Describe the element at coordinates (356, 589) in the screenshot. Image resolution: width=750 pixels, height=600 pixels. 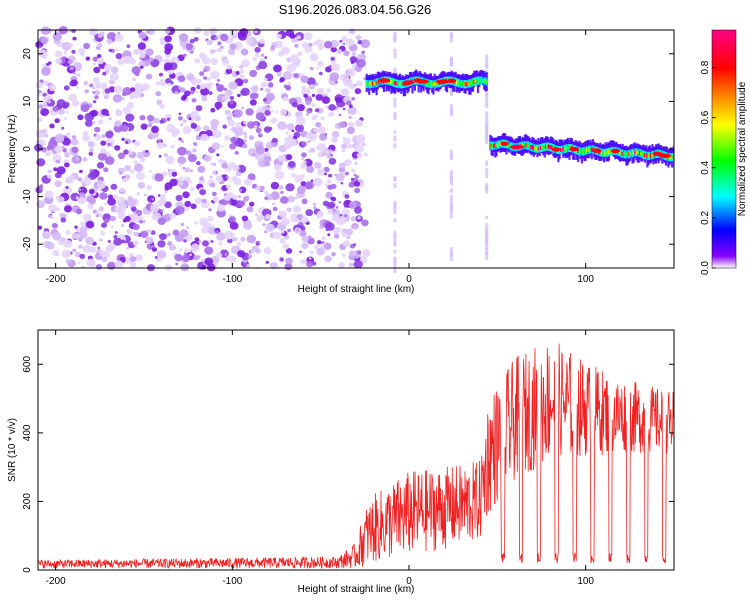
I see `snr-x-label: Height of straight line (km)` at that location.